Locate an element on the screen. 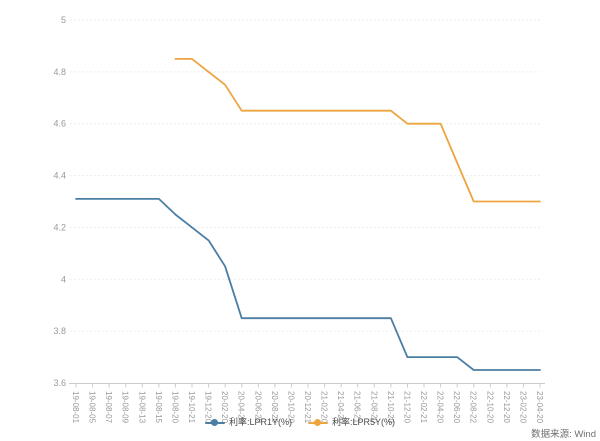 This screenshot has width=600, height=441. y-axis-tick-label: 5 is located at coordinates (63, 20).